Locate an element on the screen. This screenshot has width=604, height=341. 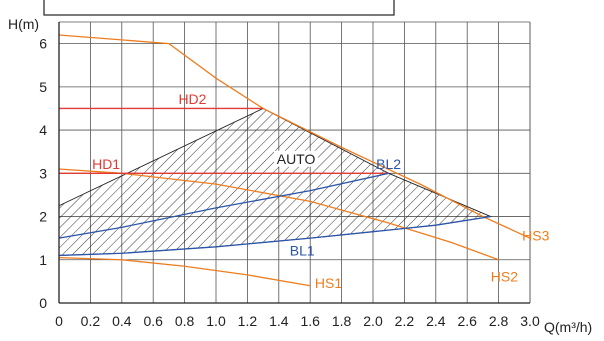
series-bl2-line is located at coordinates (223, 205).